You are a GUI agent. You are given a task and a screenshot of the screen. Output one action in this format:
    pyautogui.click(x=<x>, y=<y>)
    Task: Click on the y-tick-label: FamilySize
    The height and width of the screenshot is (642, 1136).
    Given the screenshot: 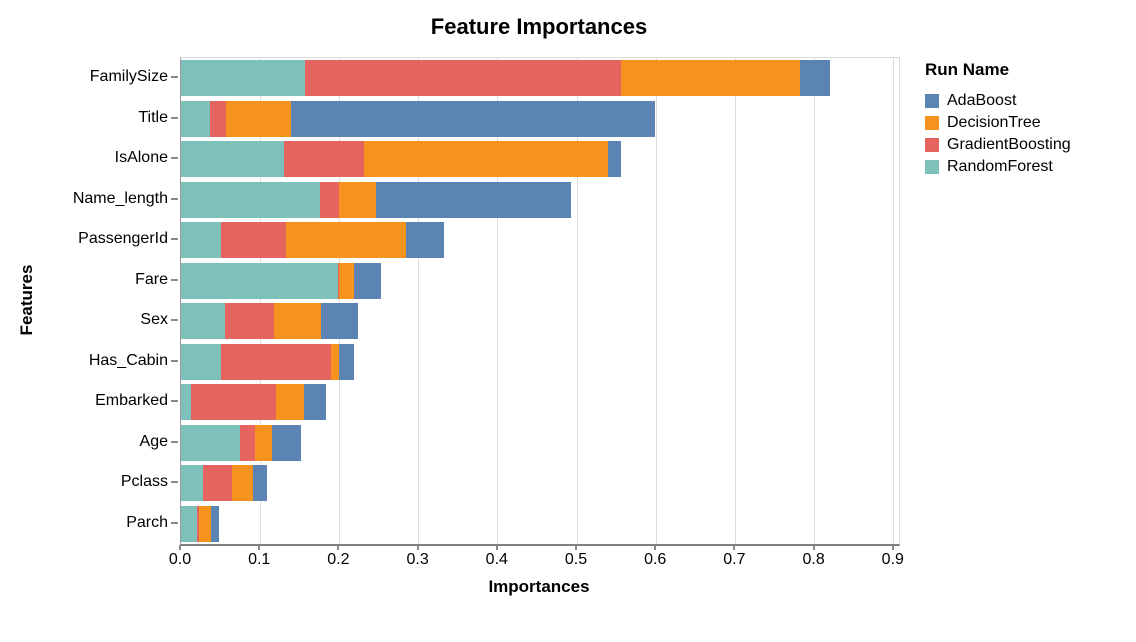 What is the action you would take?
    pyautogui.click(x=128, y=77)
    